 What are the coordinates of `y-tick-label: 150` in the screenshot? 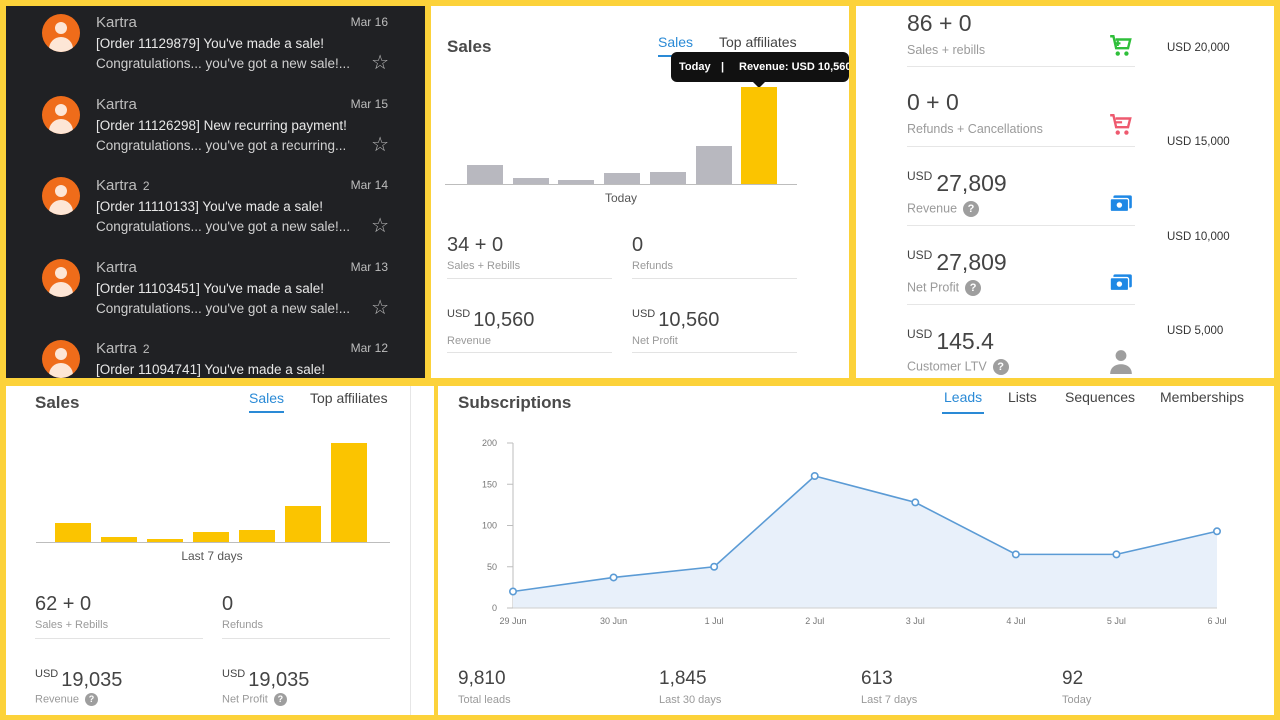 It's located at (489, 484).